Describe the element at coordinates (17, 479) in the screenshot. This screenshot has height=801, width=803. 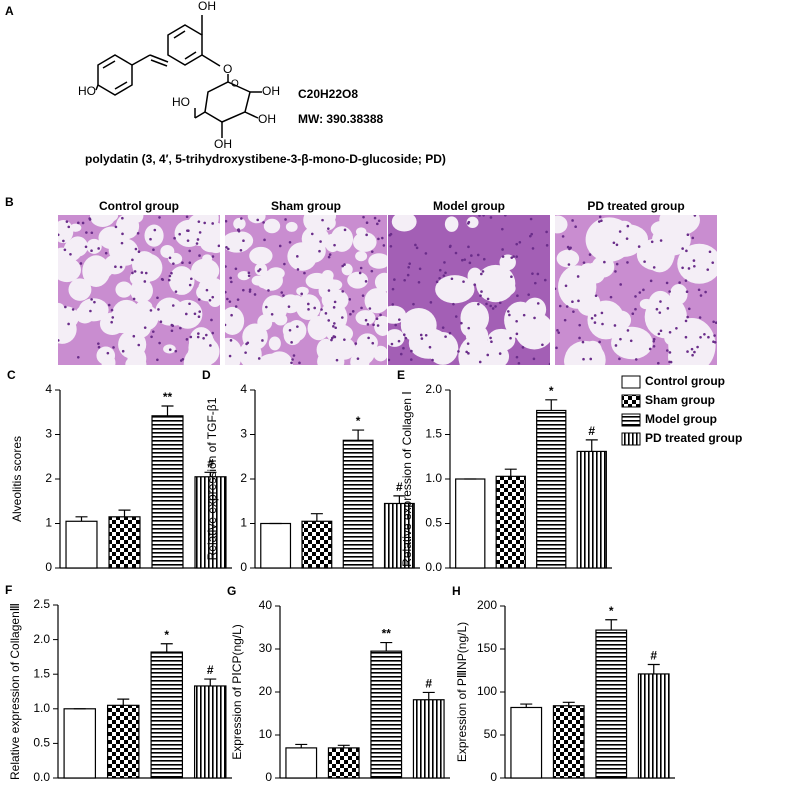
I see `y-axis-label: Alveolitis scores` at that location.